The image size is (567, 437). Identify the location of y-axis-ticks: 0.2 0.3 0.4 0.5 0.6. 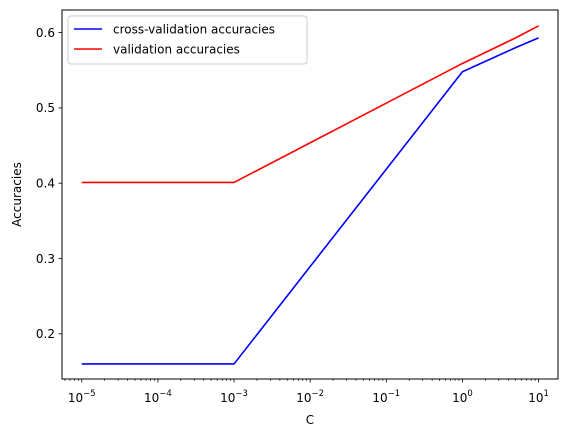
(49, 183).